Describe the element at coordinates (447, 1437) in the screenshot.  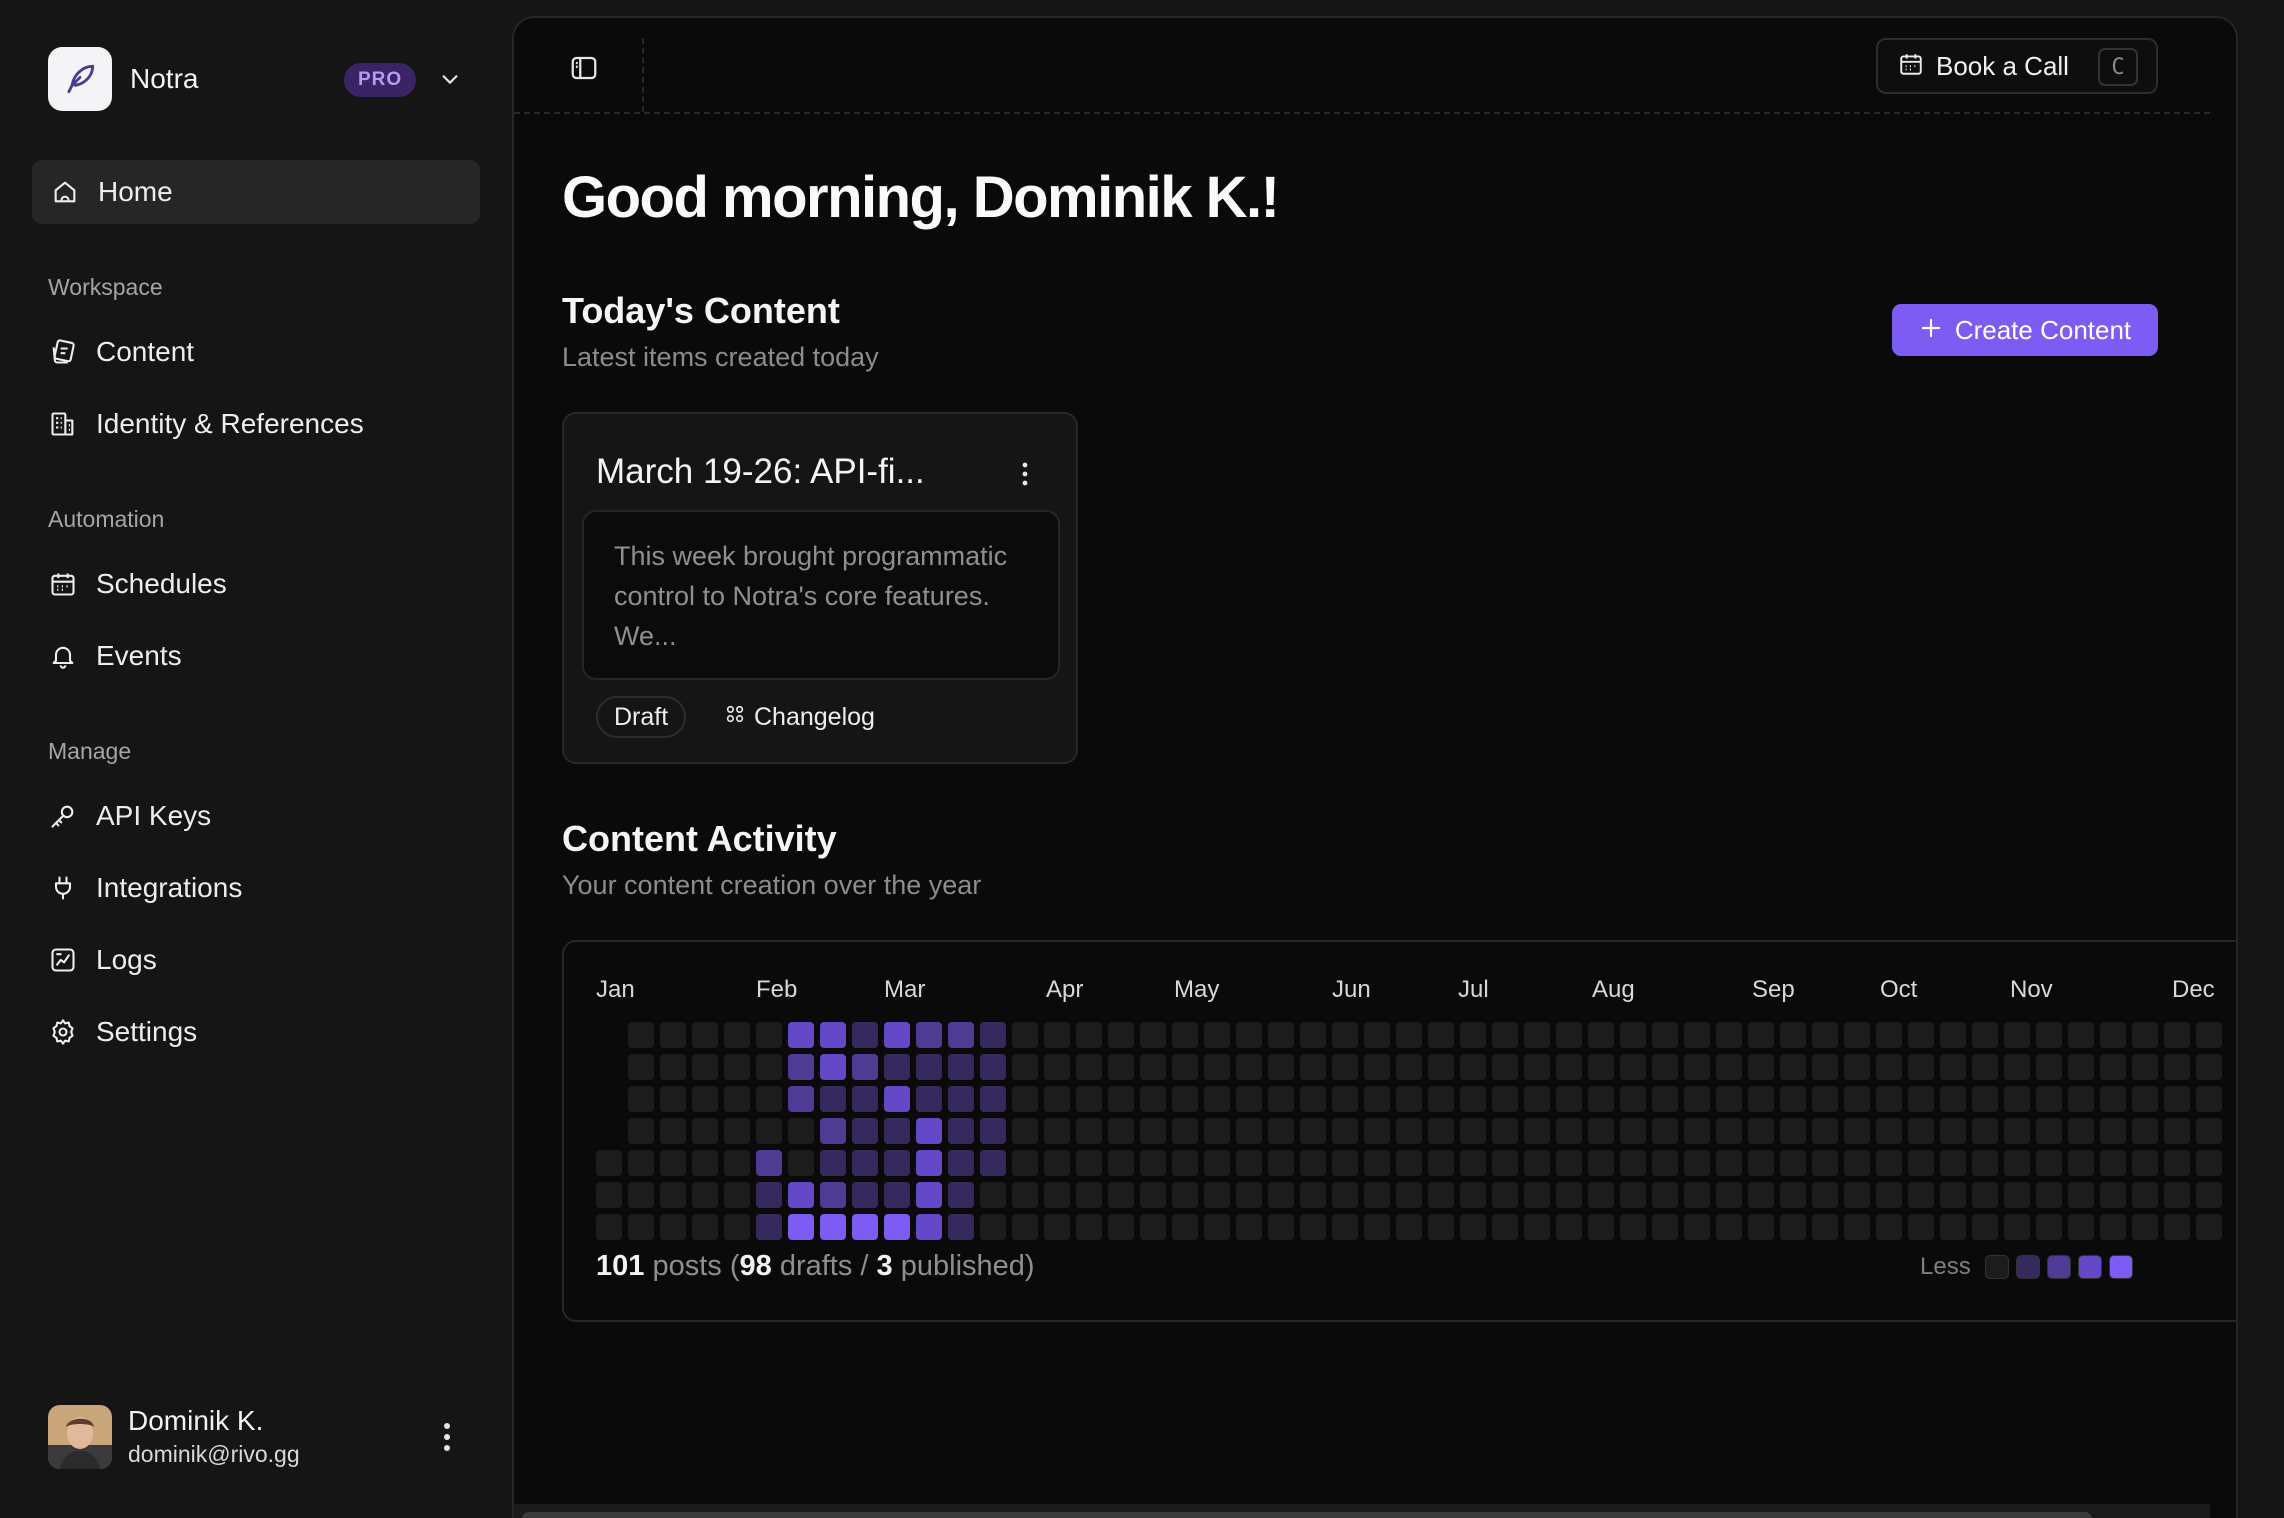
I see `more-vertical-icon` at that location.